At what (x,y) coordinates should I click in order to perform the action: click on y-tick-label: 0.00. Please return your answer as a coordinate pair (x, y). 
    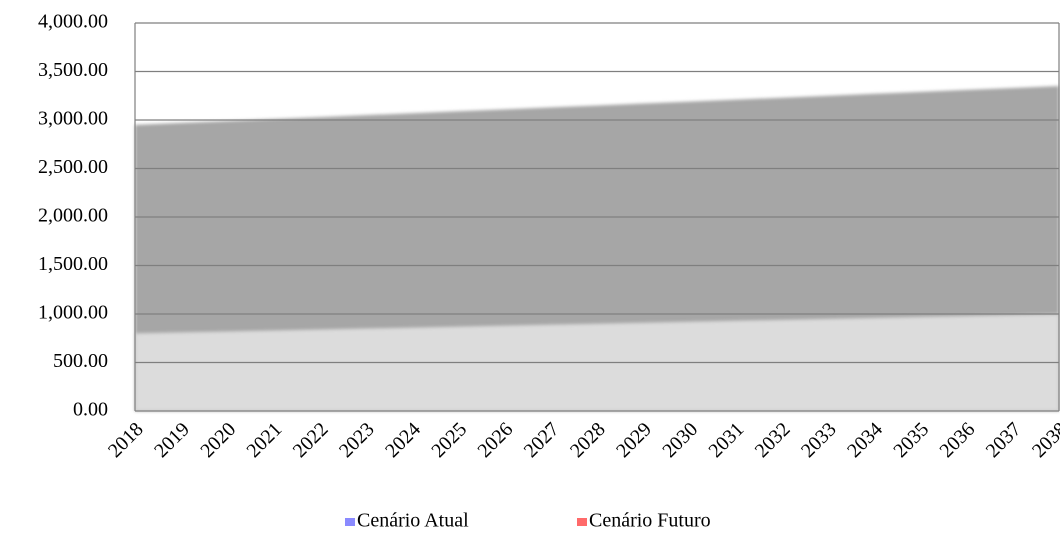
    Looking at the image, I should click on (90, 410).